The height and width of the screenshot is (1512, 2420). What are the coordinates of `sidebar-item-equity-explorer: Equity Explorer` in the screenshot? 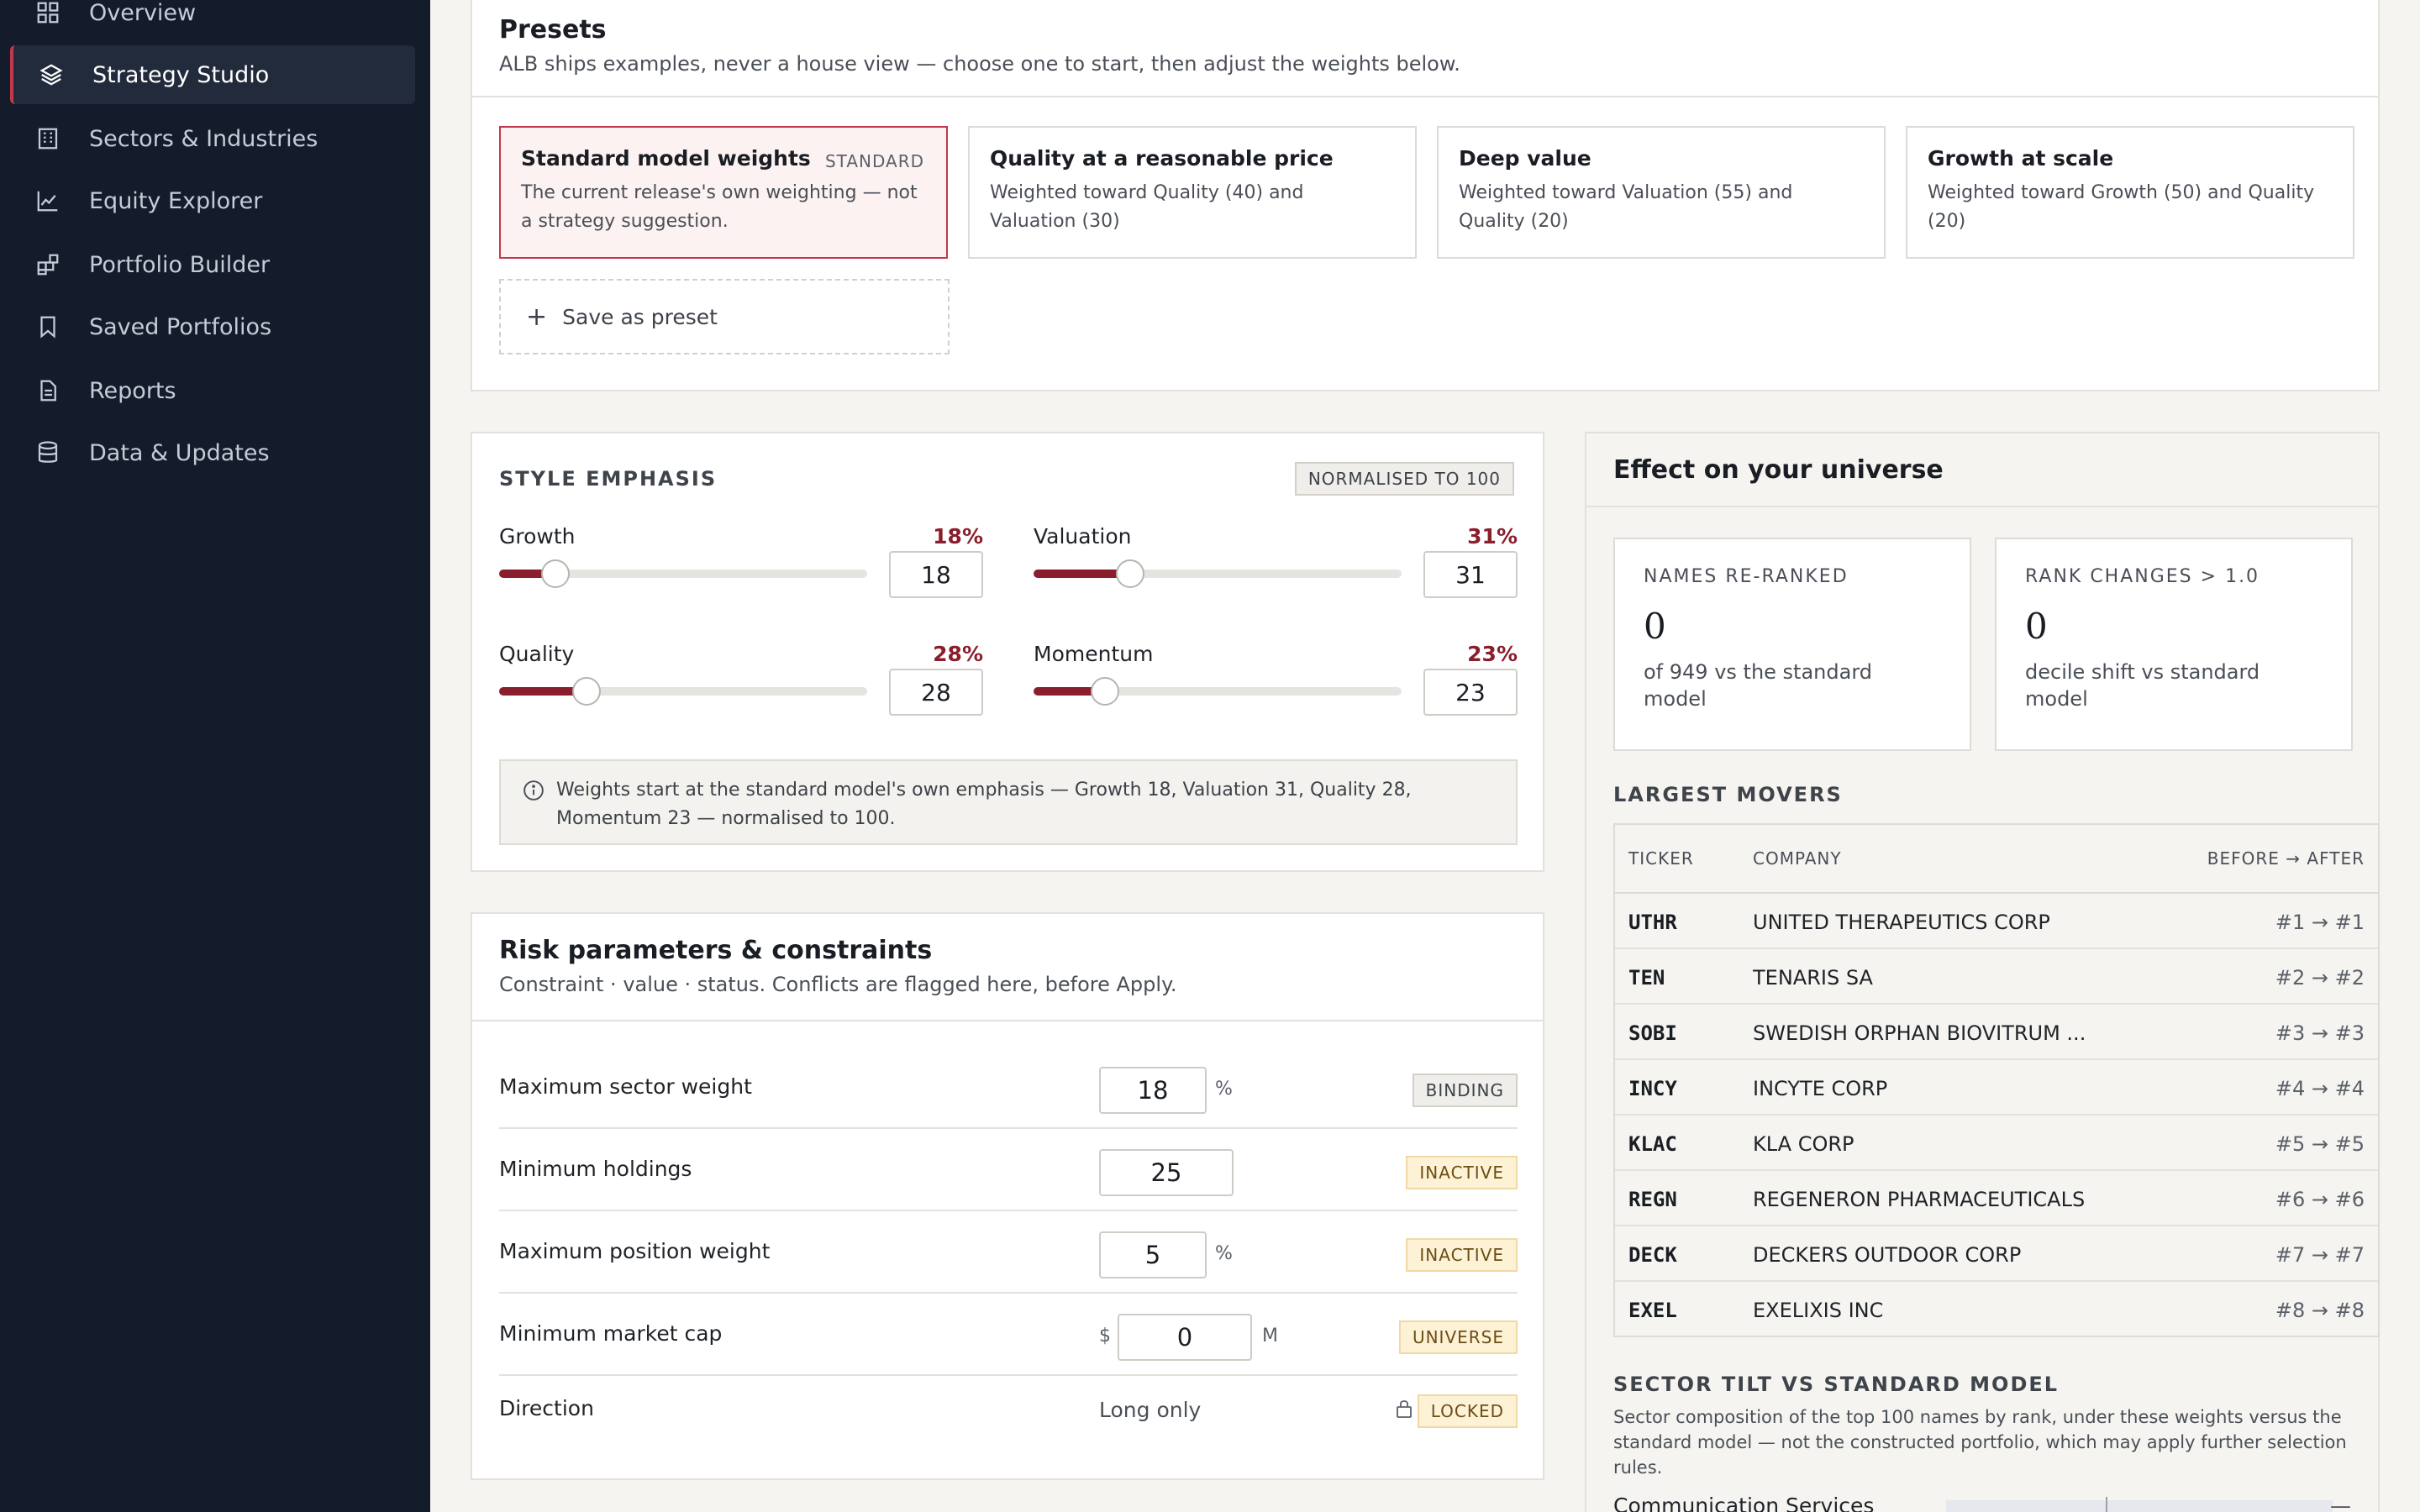 It's located at (212, 200).